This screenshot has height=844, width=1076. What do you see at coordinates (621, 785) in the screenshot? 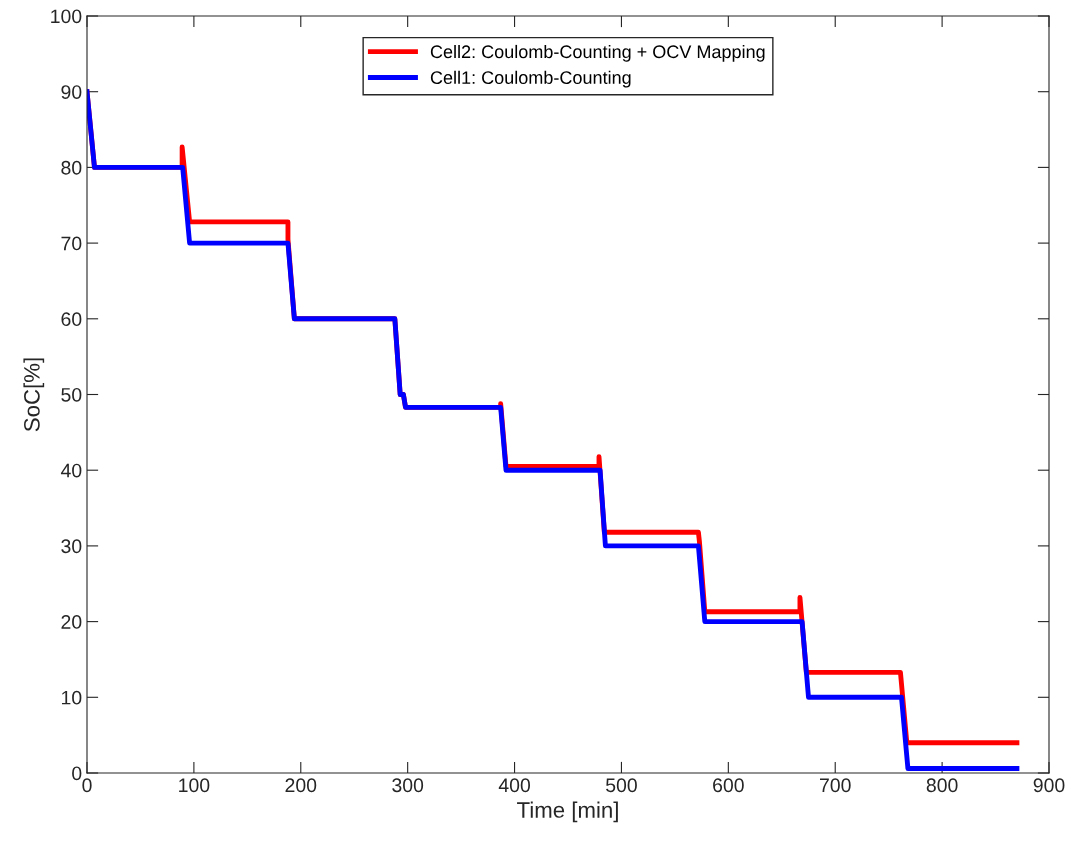
I see `x-tick-label: 500` at bounding box center [621, 785].